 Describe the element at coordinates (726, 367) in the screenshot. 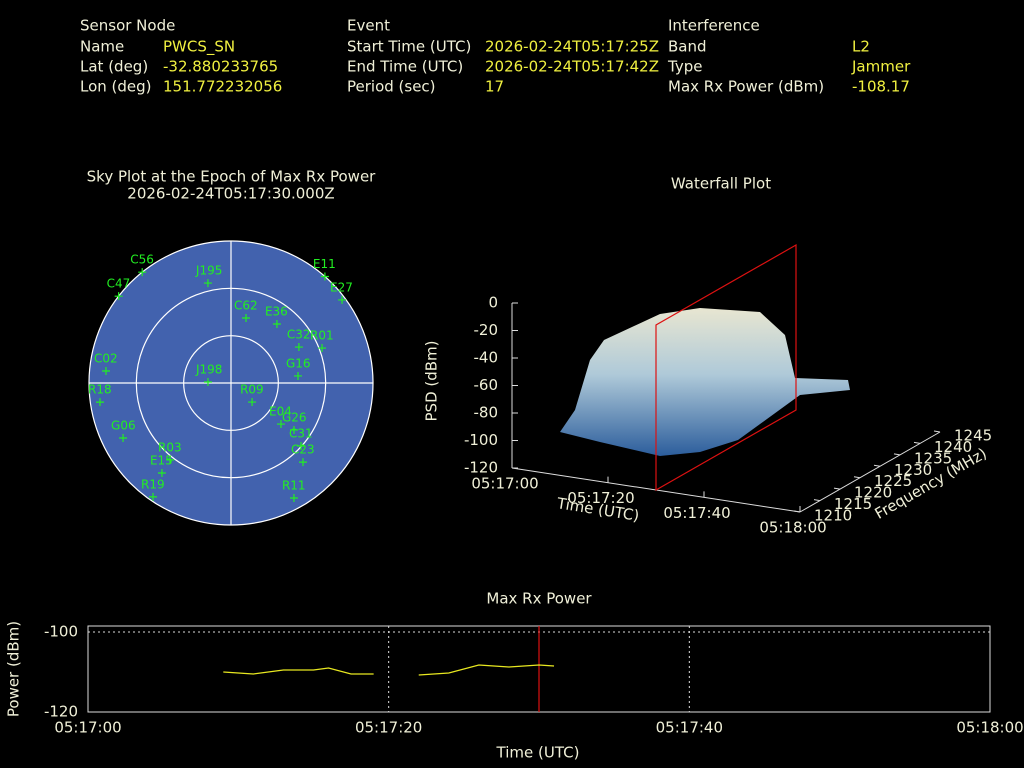

I see `epoch-plane` at that location.